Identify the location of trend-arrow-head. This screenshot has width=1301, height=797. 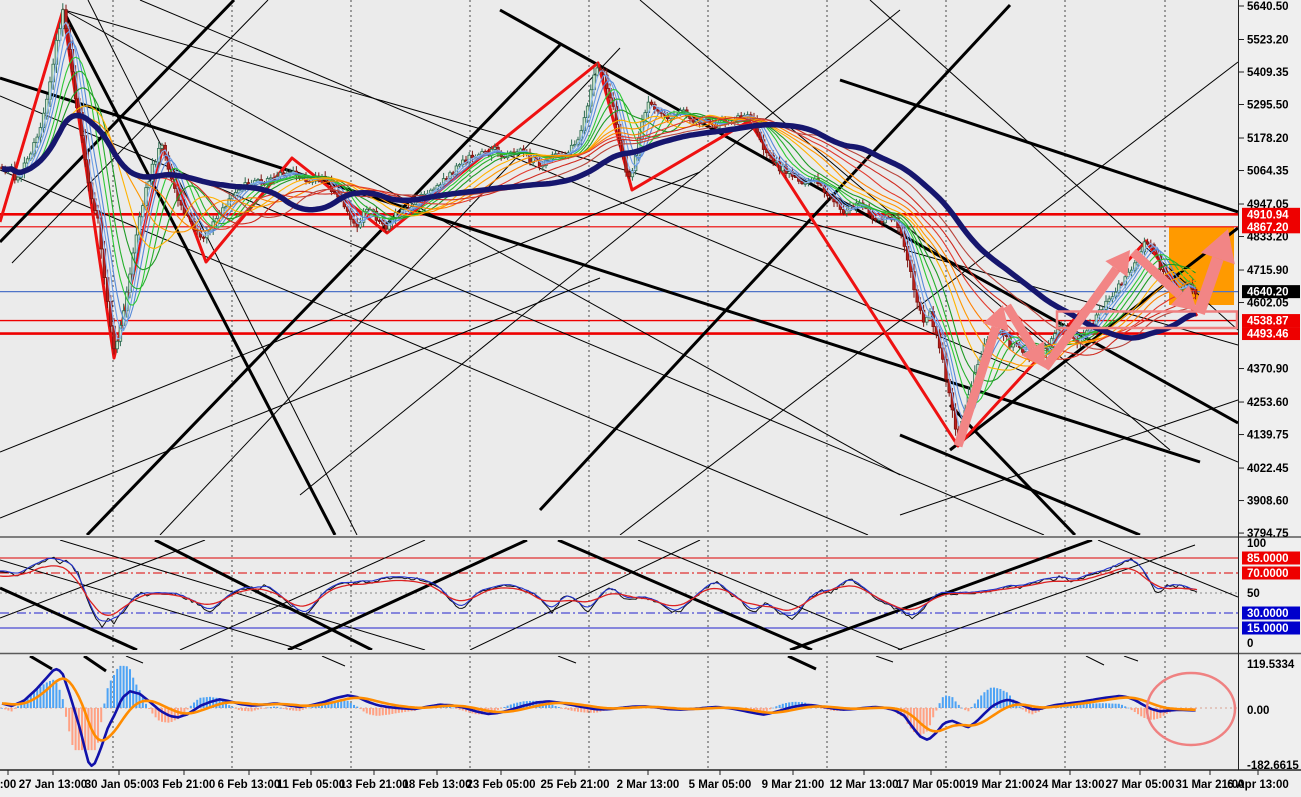
(1033, 354).